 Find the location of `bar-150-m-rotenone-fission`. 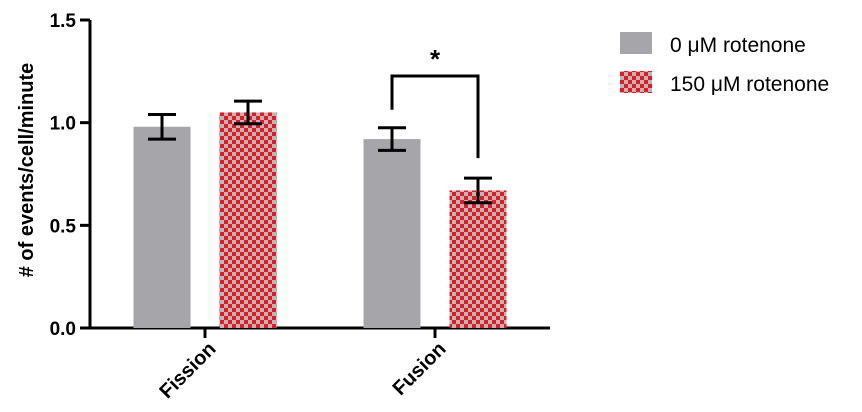

bar-150-m-rotenone-fission is located at coordinates (248, 220).